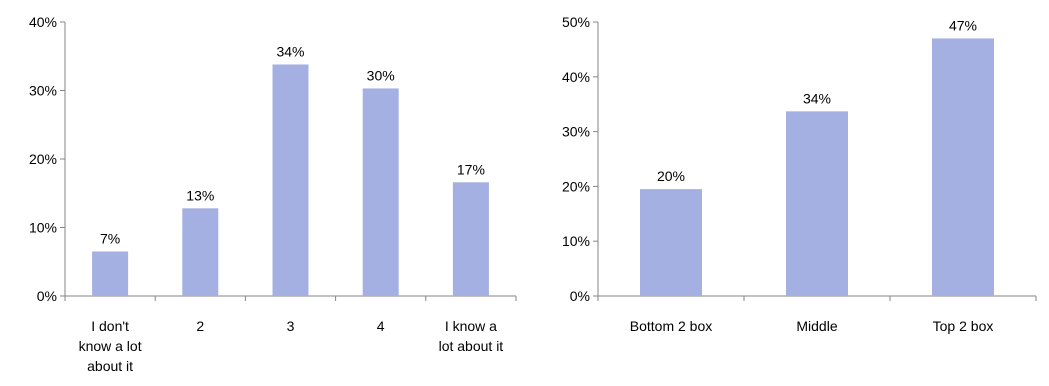  Describe the element at coordinates (471, 346) in the screenshot. I see `x-category-label-line: lot about it` at that location.